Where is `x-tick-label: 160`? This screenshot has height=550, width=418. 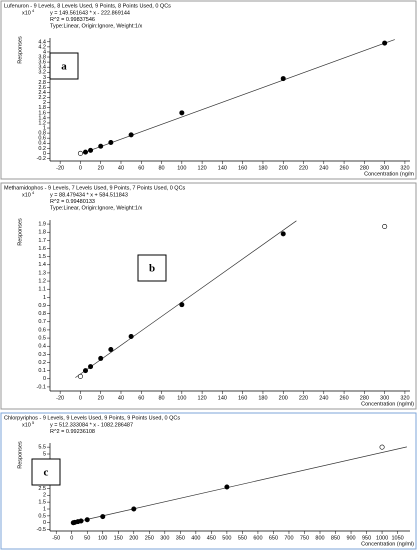
x-tick-label: 160 is located at coordinates (242, 398).